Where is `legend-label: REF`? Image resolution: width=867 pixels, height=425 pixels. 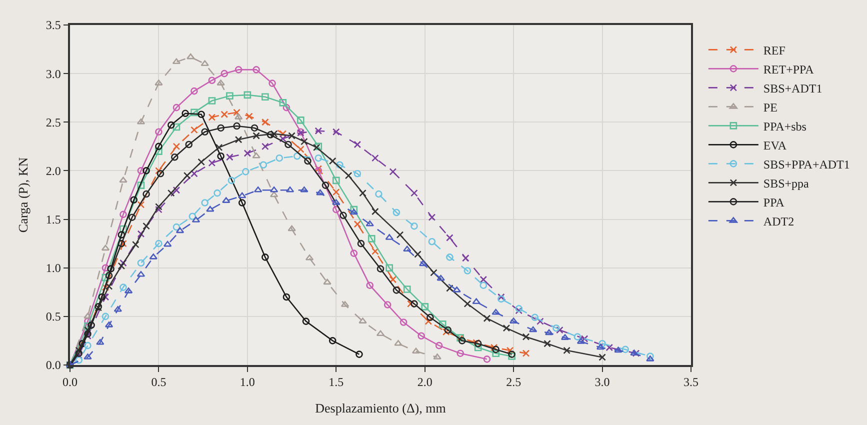 legend-label: REF is located at coordinates (774, 50).